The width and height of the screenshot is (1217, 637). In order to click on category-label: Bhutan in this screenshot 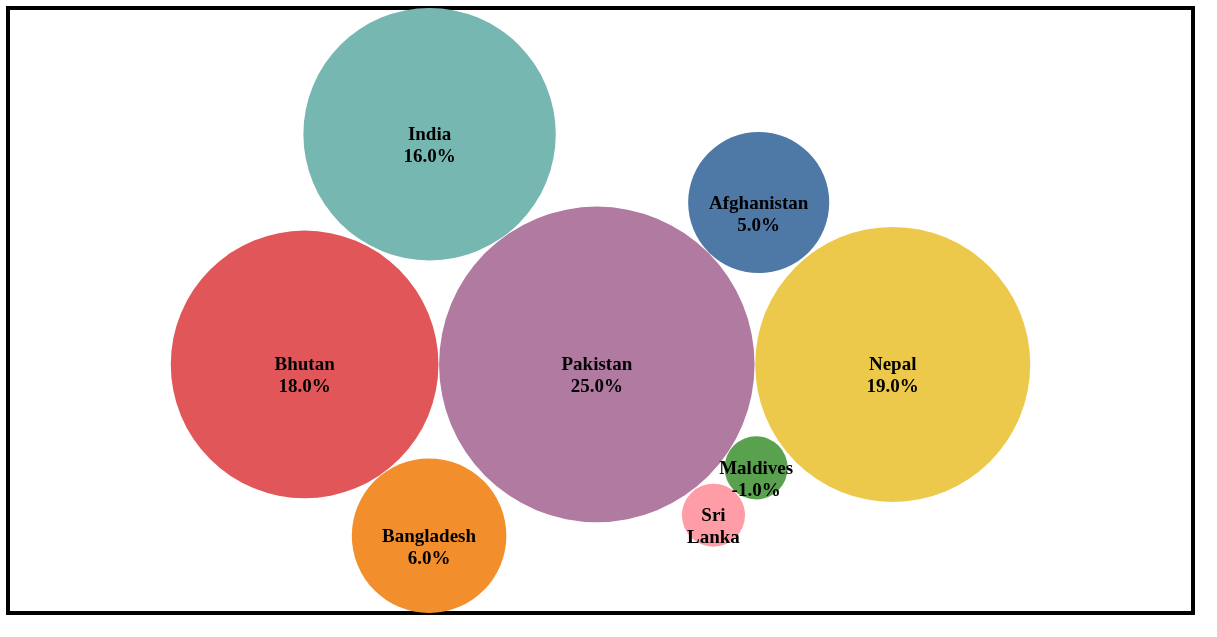, I will do `click(305, 364)`.